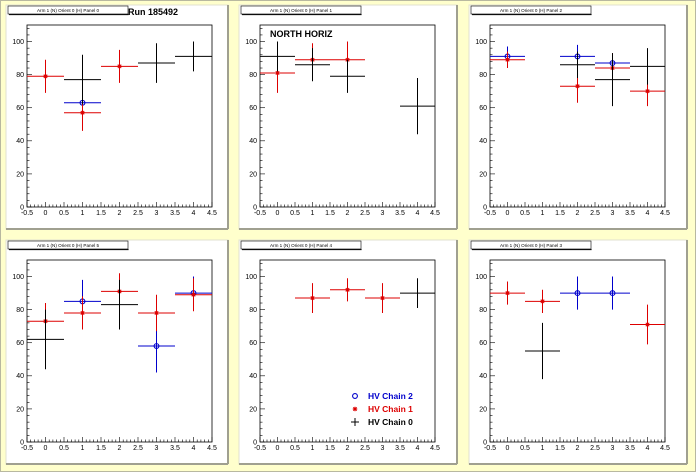 Image resolution: width=696 pixels, height=472 pixels. I want to click on panel-title-box: Arm 1 (N) Orient 0 (H) Panel 4, so click(301, 245).